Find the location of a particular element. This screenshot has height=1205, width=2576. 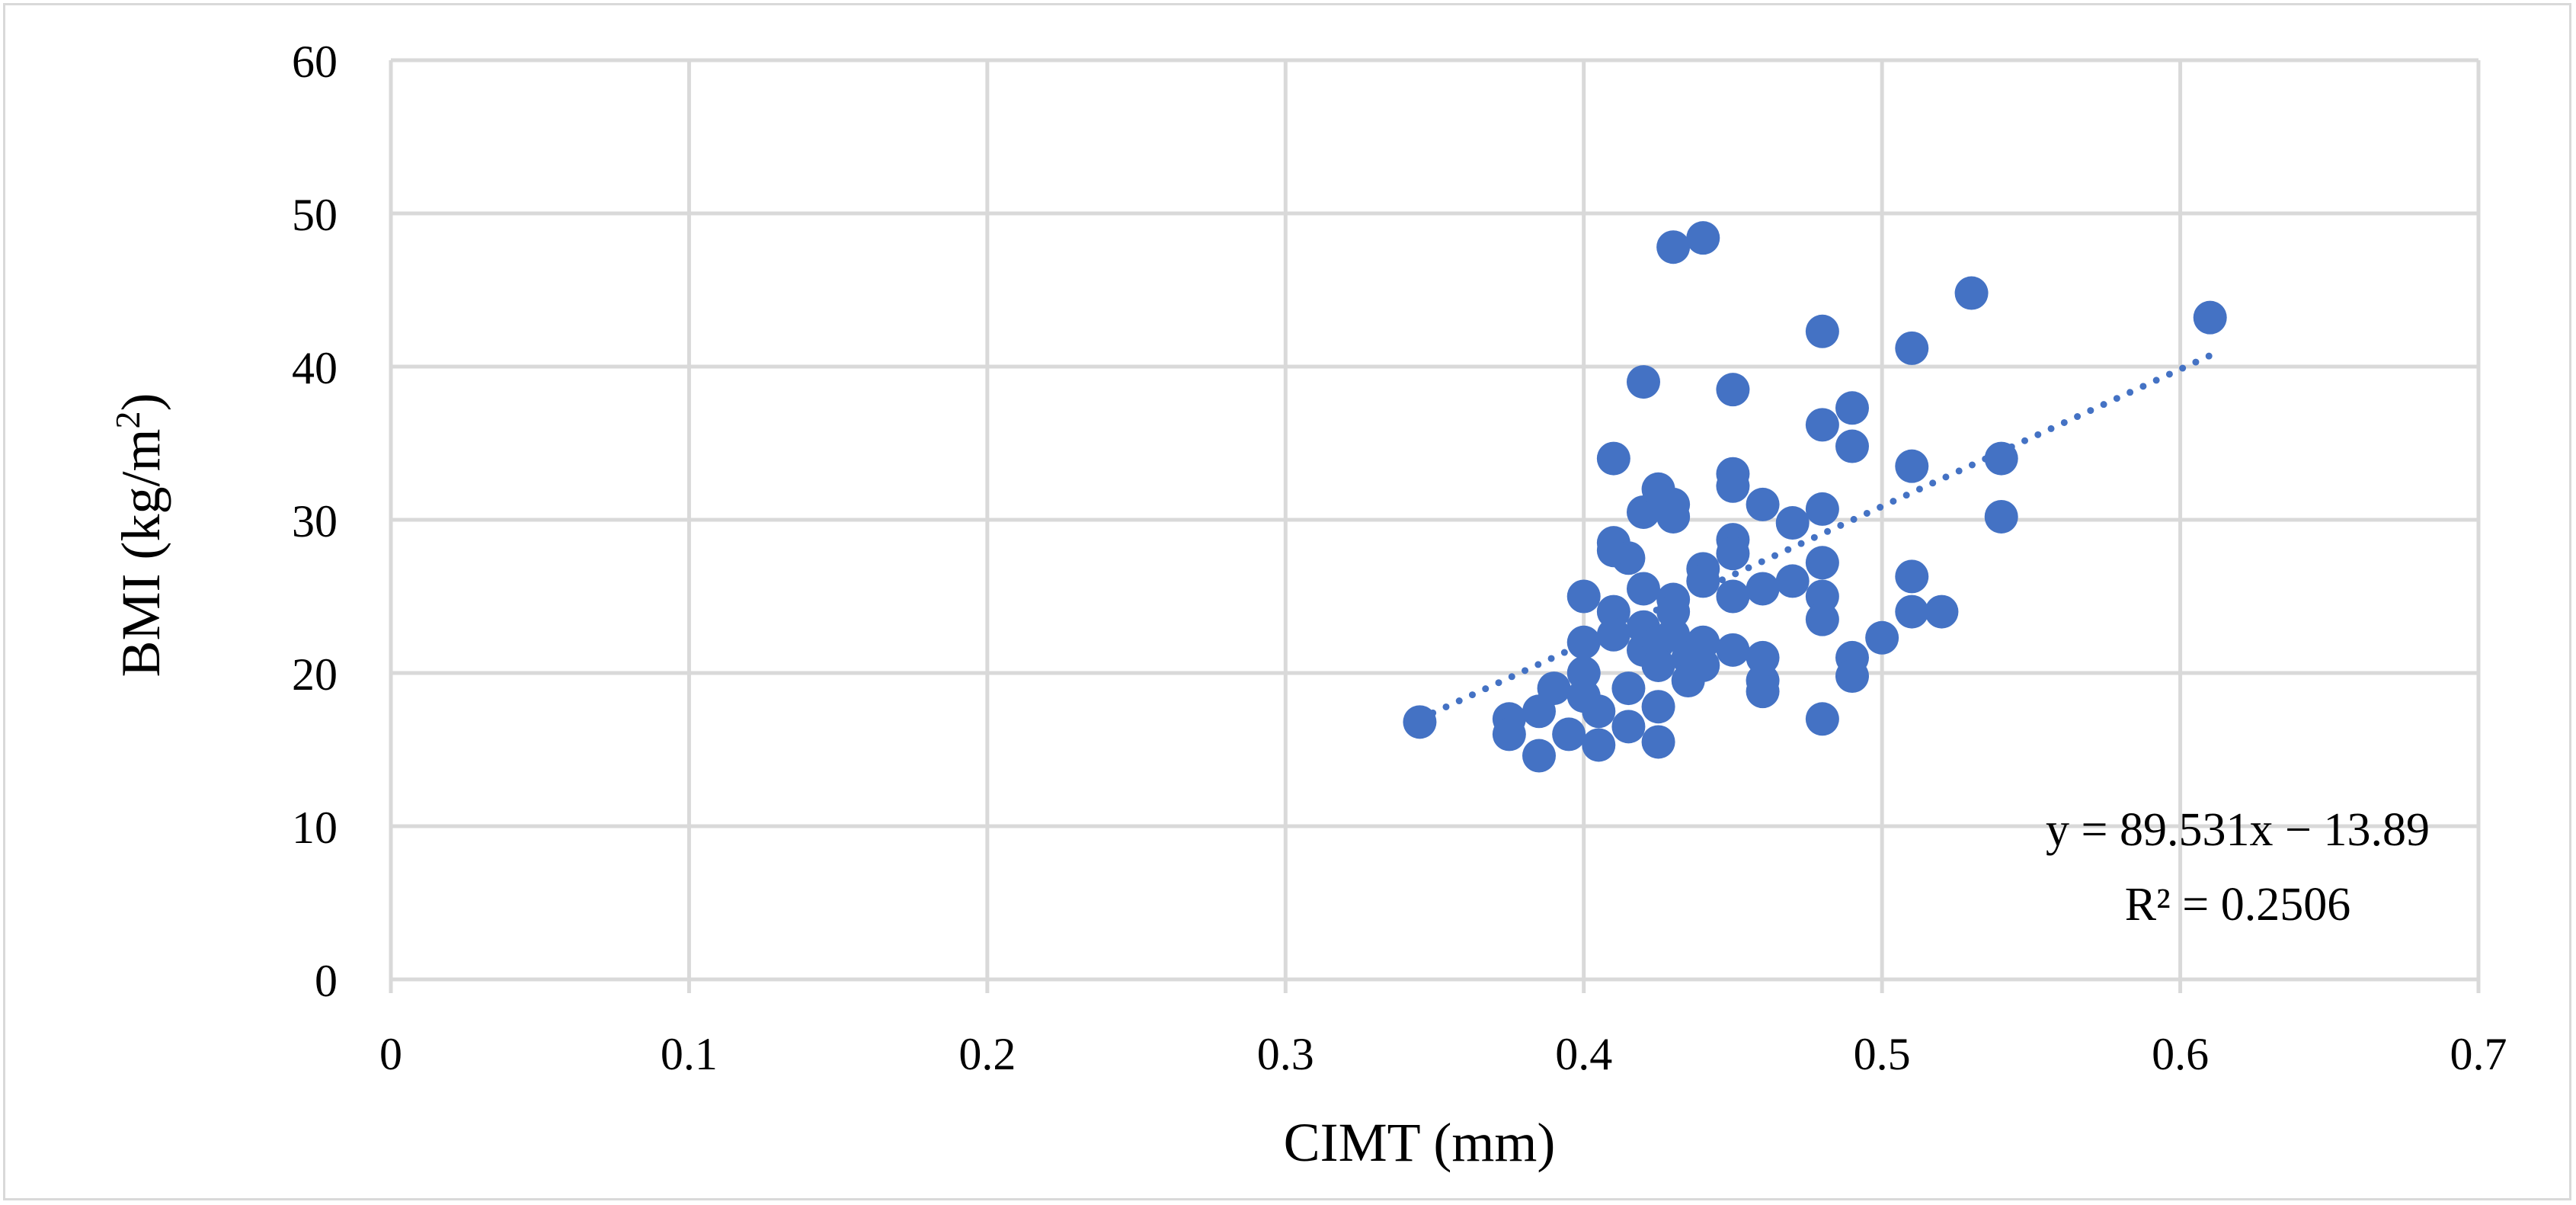

trendline-equation: y = 89.531x − 13.89 is located at coordinates (2238, 830).